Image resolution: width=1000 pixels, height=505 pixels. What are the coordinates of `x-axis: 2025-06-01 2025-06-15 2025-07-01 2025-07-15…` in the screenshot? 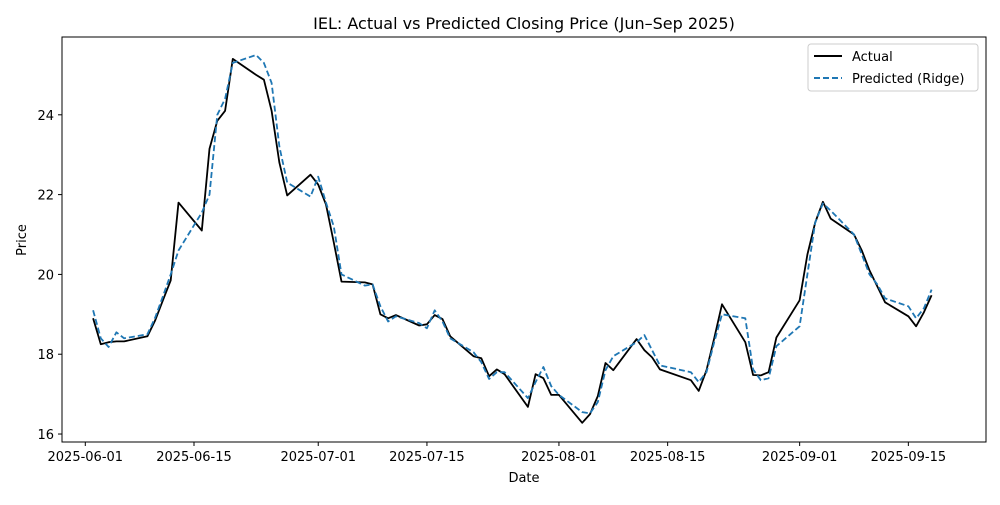 It's located at (497, 453).